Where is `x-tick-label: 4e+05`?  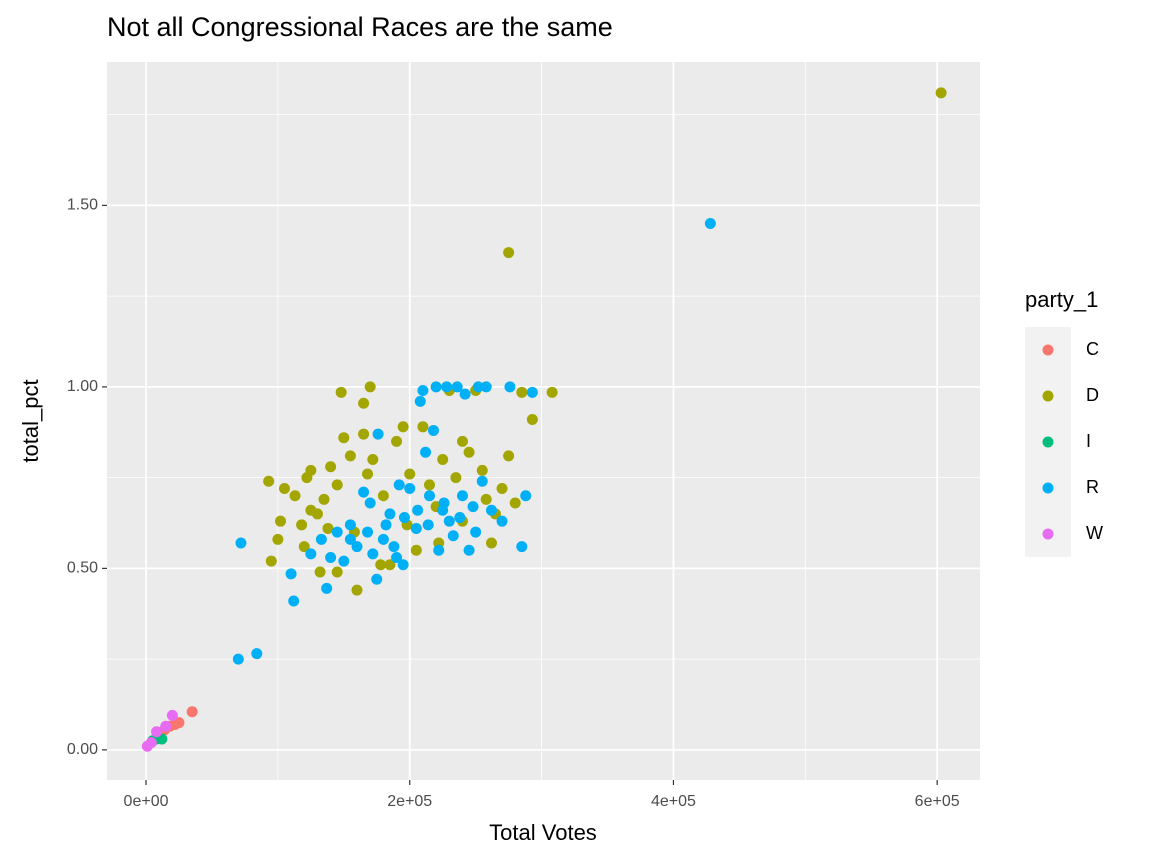 x-tick-label: 4e+05 is located at coordinates (673, 801).